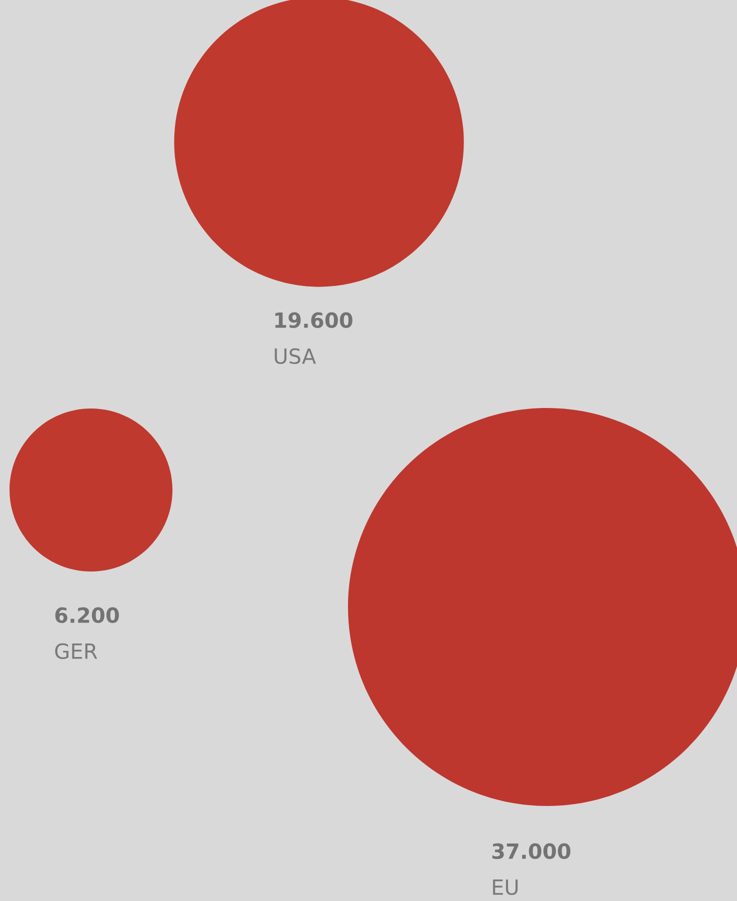 The image size is (737, 901). Describe the element at coordinates (313, 320) in the screenshot. I see `data-label: 19.600` at that location.